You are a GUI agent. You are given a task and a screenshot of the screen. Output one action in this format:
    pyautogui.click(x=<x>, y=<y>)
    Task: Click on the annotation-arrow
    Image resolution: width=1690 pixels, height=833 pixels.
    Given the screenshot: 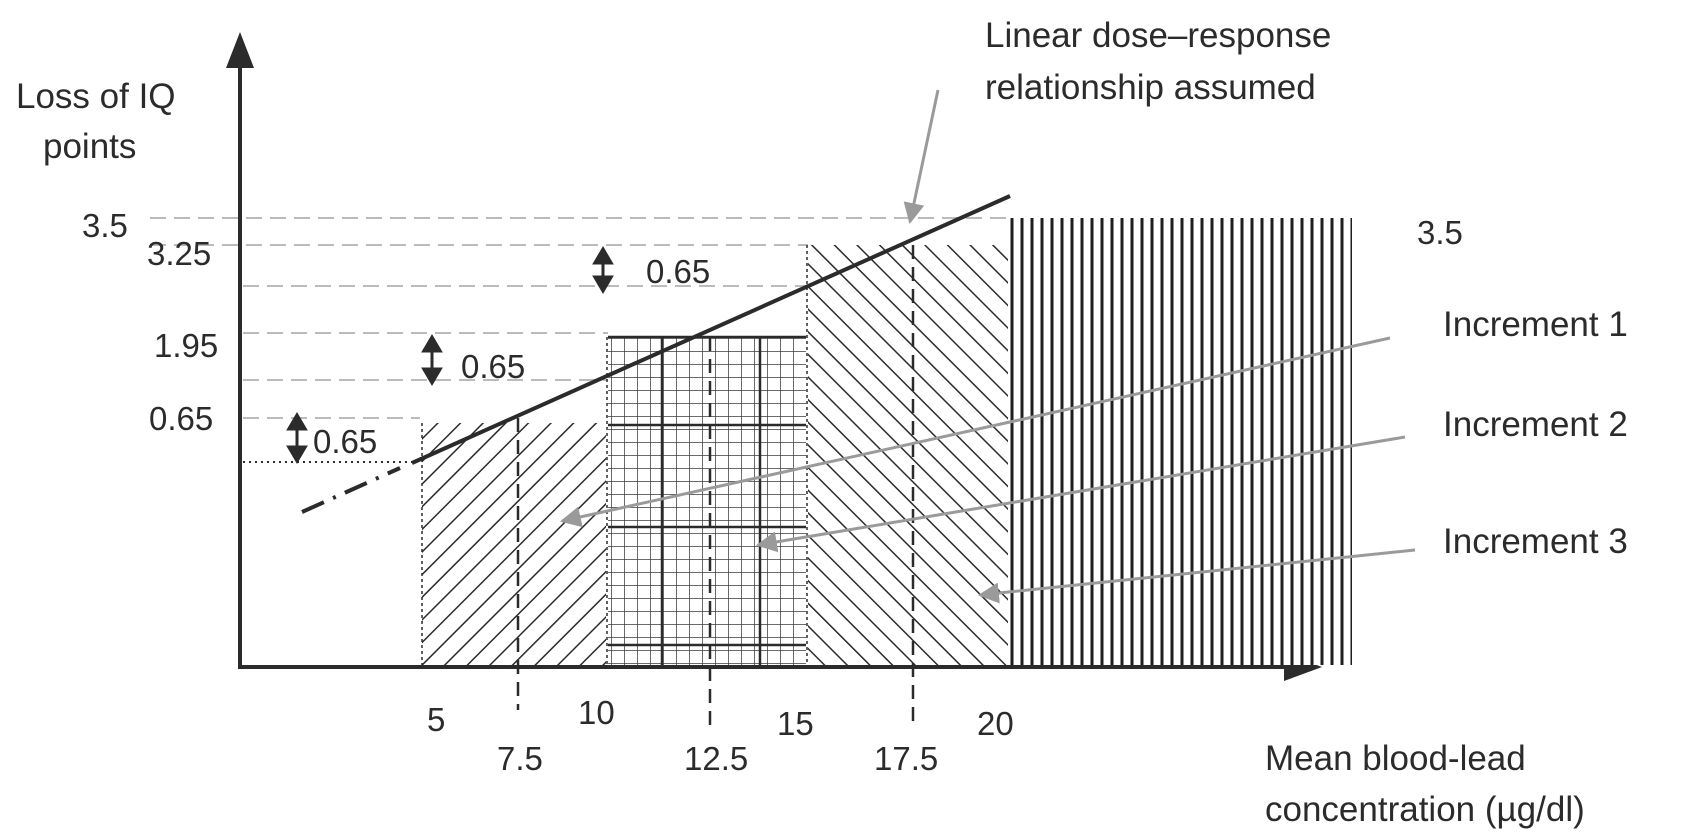 What is the action you would take?
    pyautogui.click(x=921, y=157)
    